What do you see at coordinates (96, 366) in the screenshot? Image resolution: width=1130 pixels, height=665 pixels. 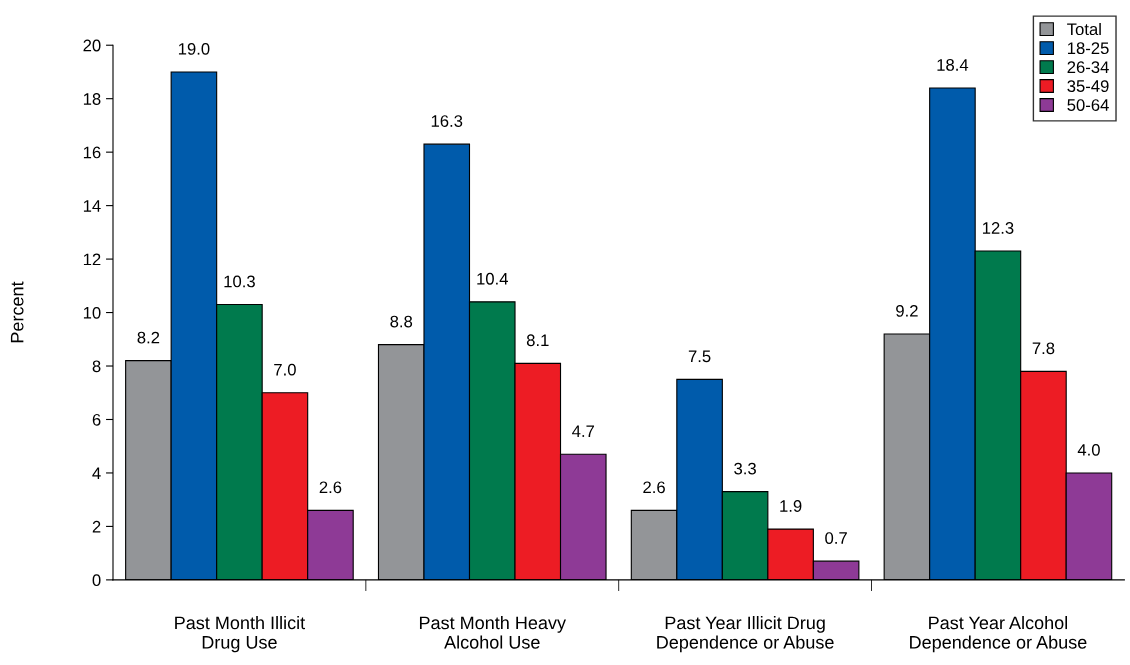 I see `y-tick-label: 8` at bounding box center [96, 366].